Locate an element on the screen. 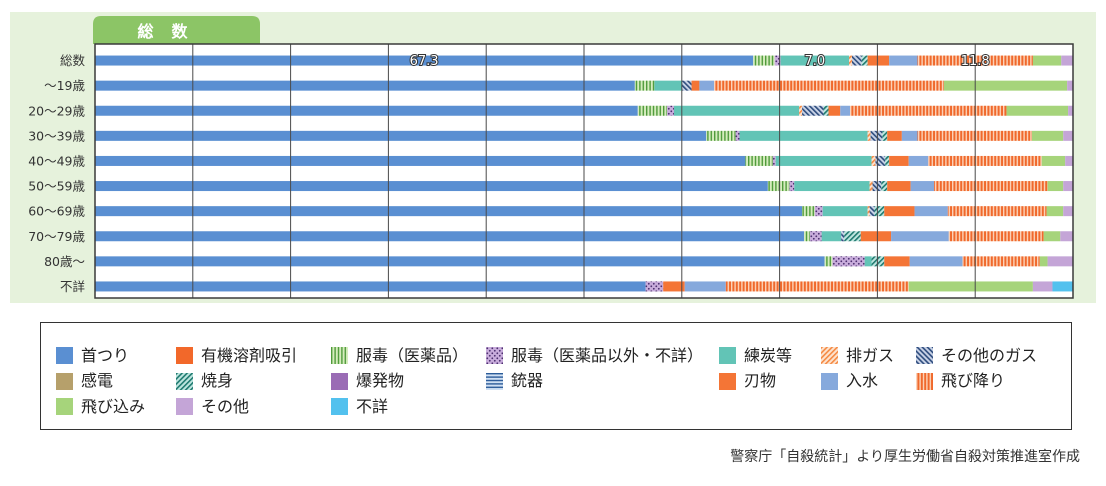  bar-segment-r8-s2 is located at coordinates (828, 261).